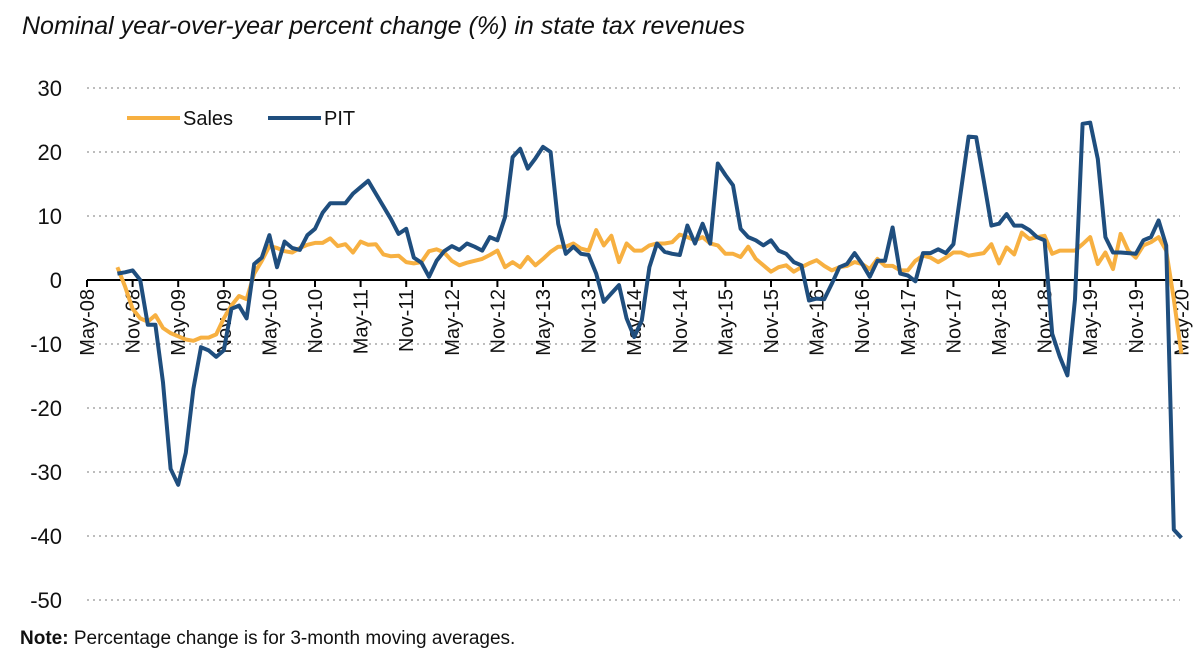 This screenshot has width=1200, height=668. Describe the element at coordinates (46, 472) in the screenshot. I see `y-tick-label: -30` at that location.